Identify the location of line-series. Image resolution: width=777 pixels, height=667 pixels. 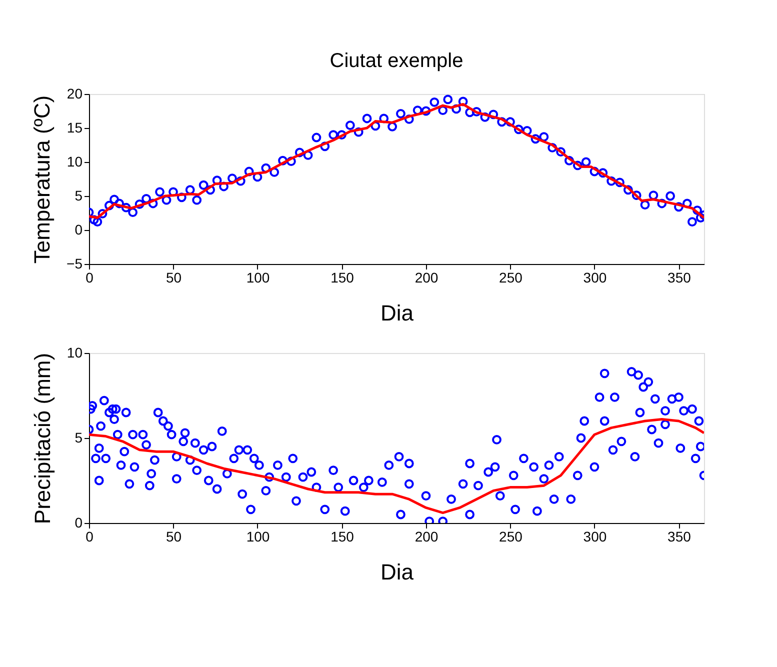
(396, 466).